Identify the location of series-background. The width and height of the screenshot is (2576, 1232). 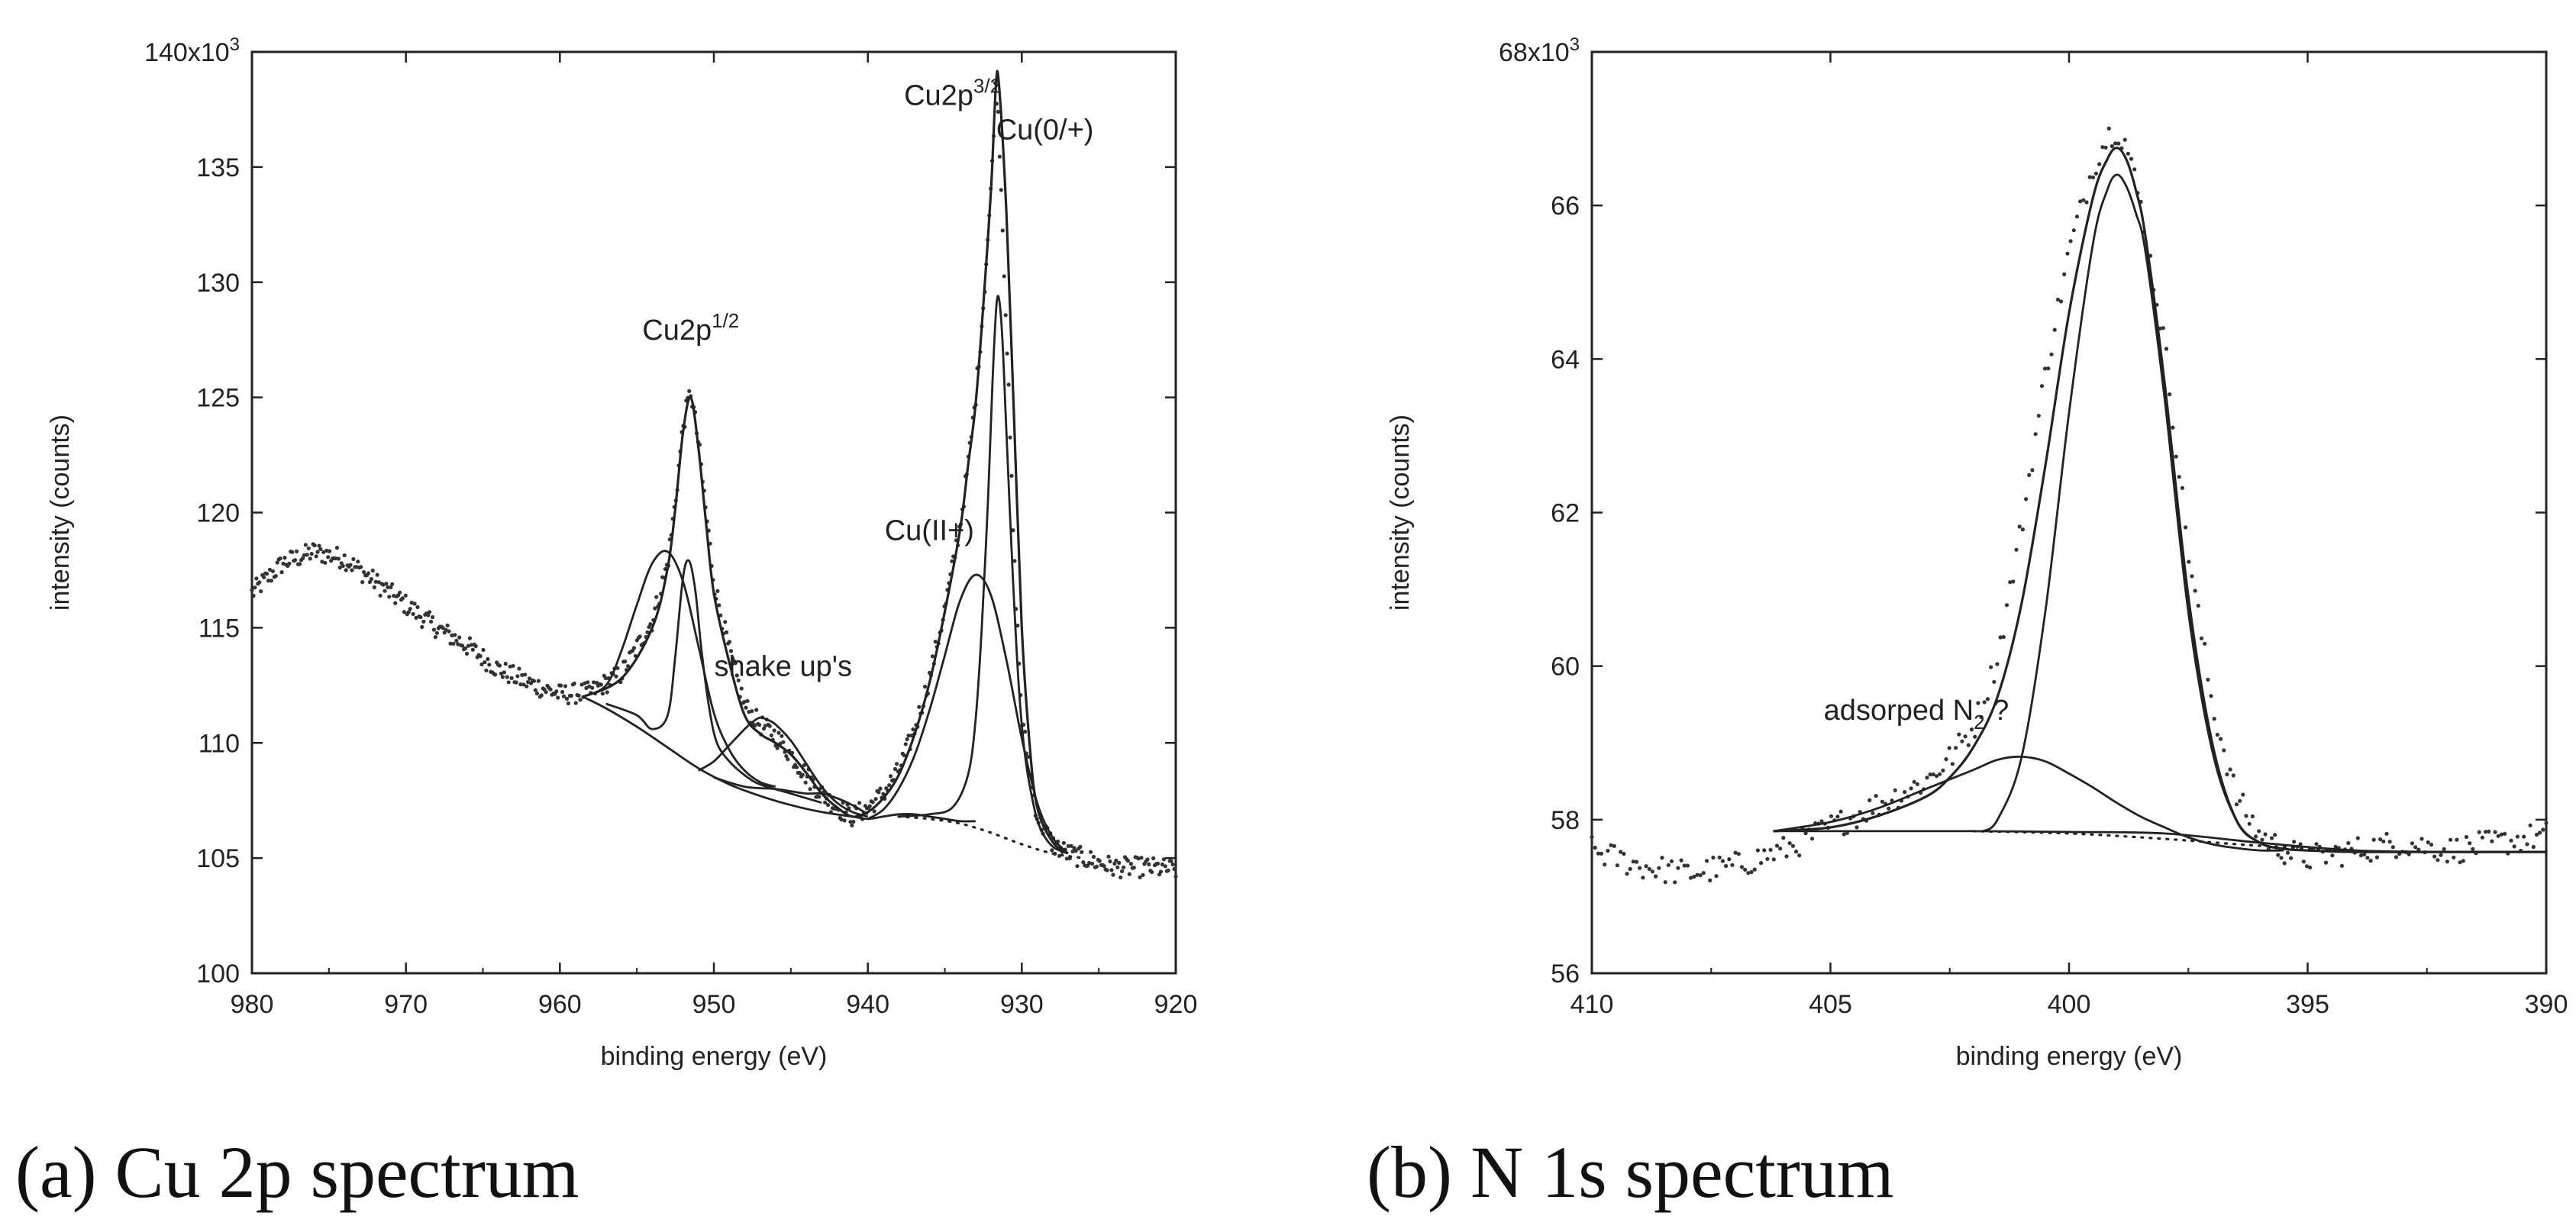
(2160, 842).